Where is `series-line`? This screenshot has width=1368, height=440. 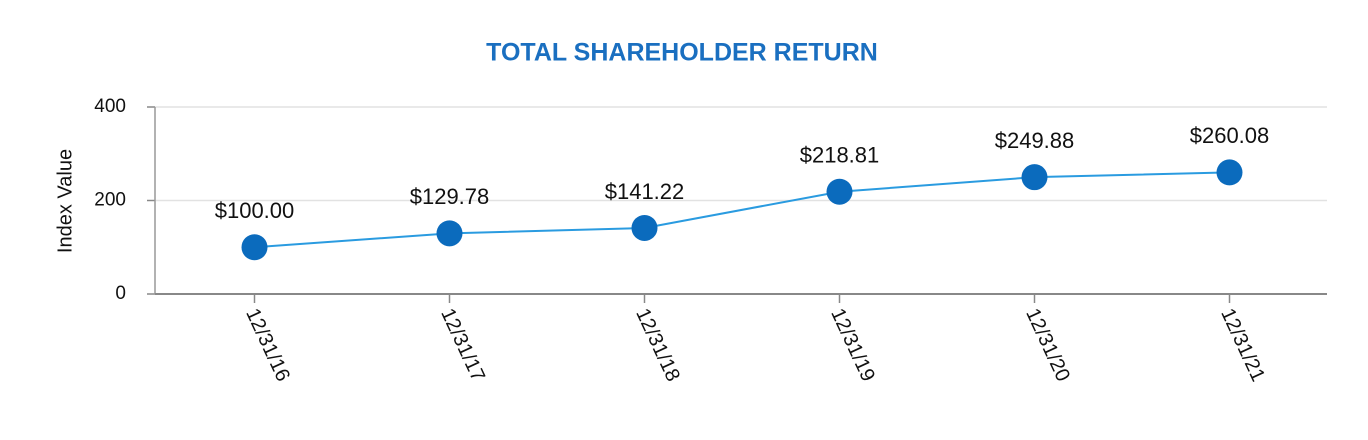 series-line is located at coordinates (742, 210).